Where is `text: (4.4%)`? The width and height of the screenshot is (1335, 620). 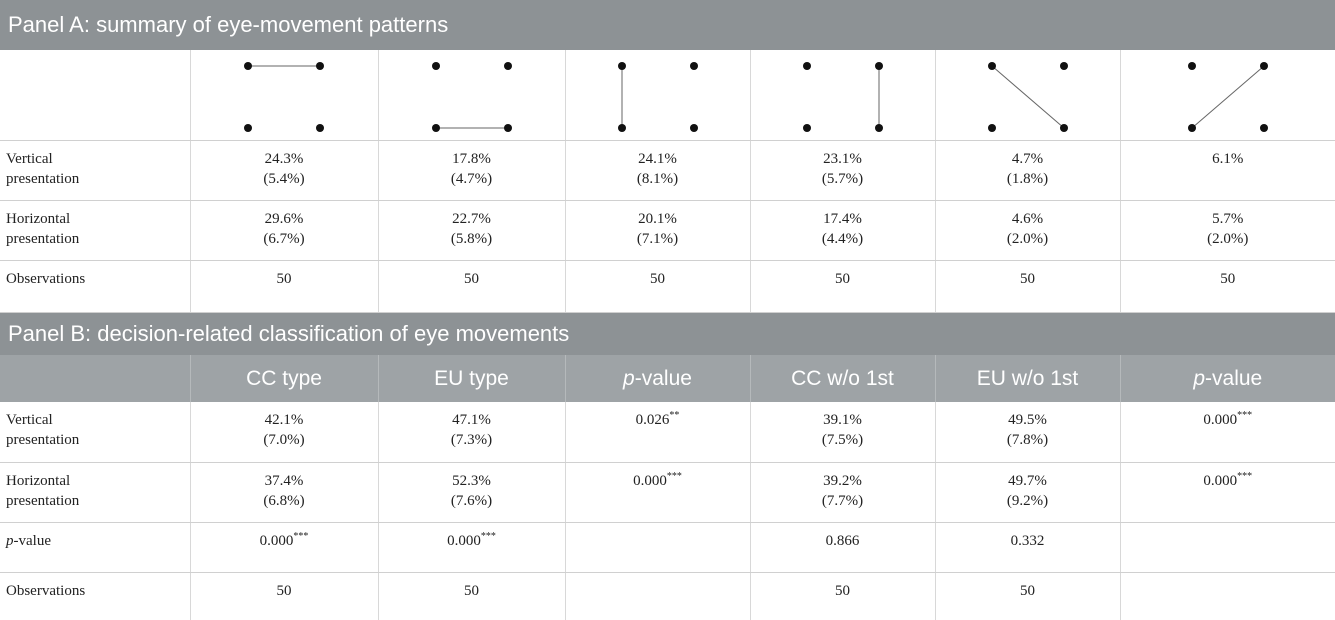 text: (4.4%) is located at coordinates (842, 238).